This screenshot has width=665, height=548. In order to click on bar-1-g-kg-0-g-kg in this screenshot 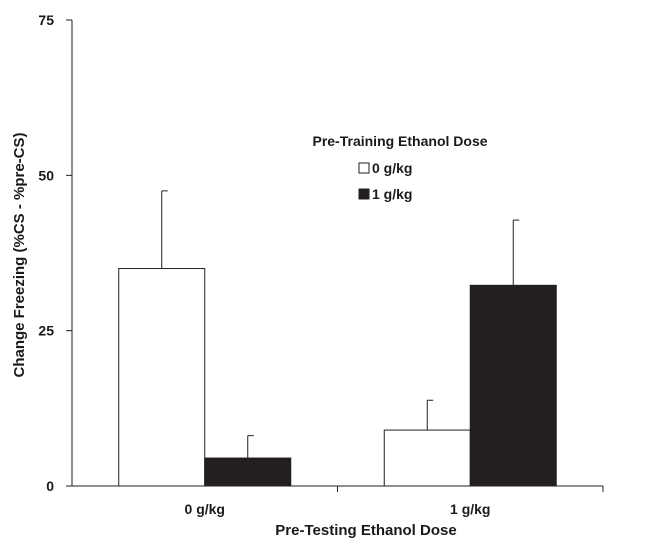, I will do `click(427, 458)`.